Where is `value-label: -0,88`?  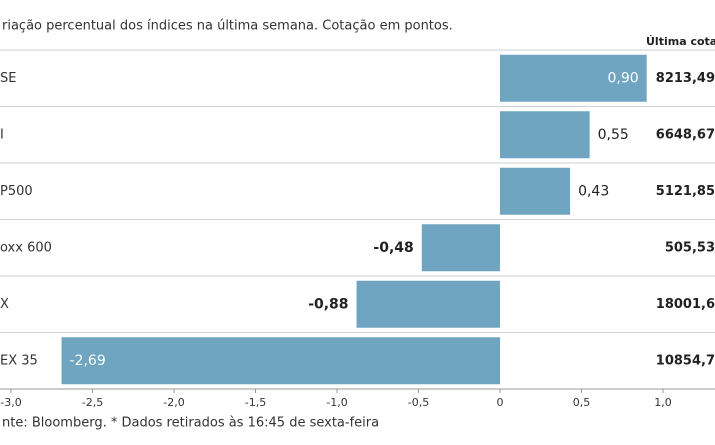
value-label: -0,88 is located at coordinates (328, 304).